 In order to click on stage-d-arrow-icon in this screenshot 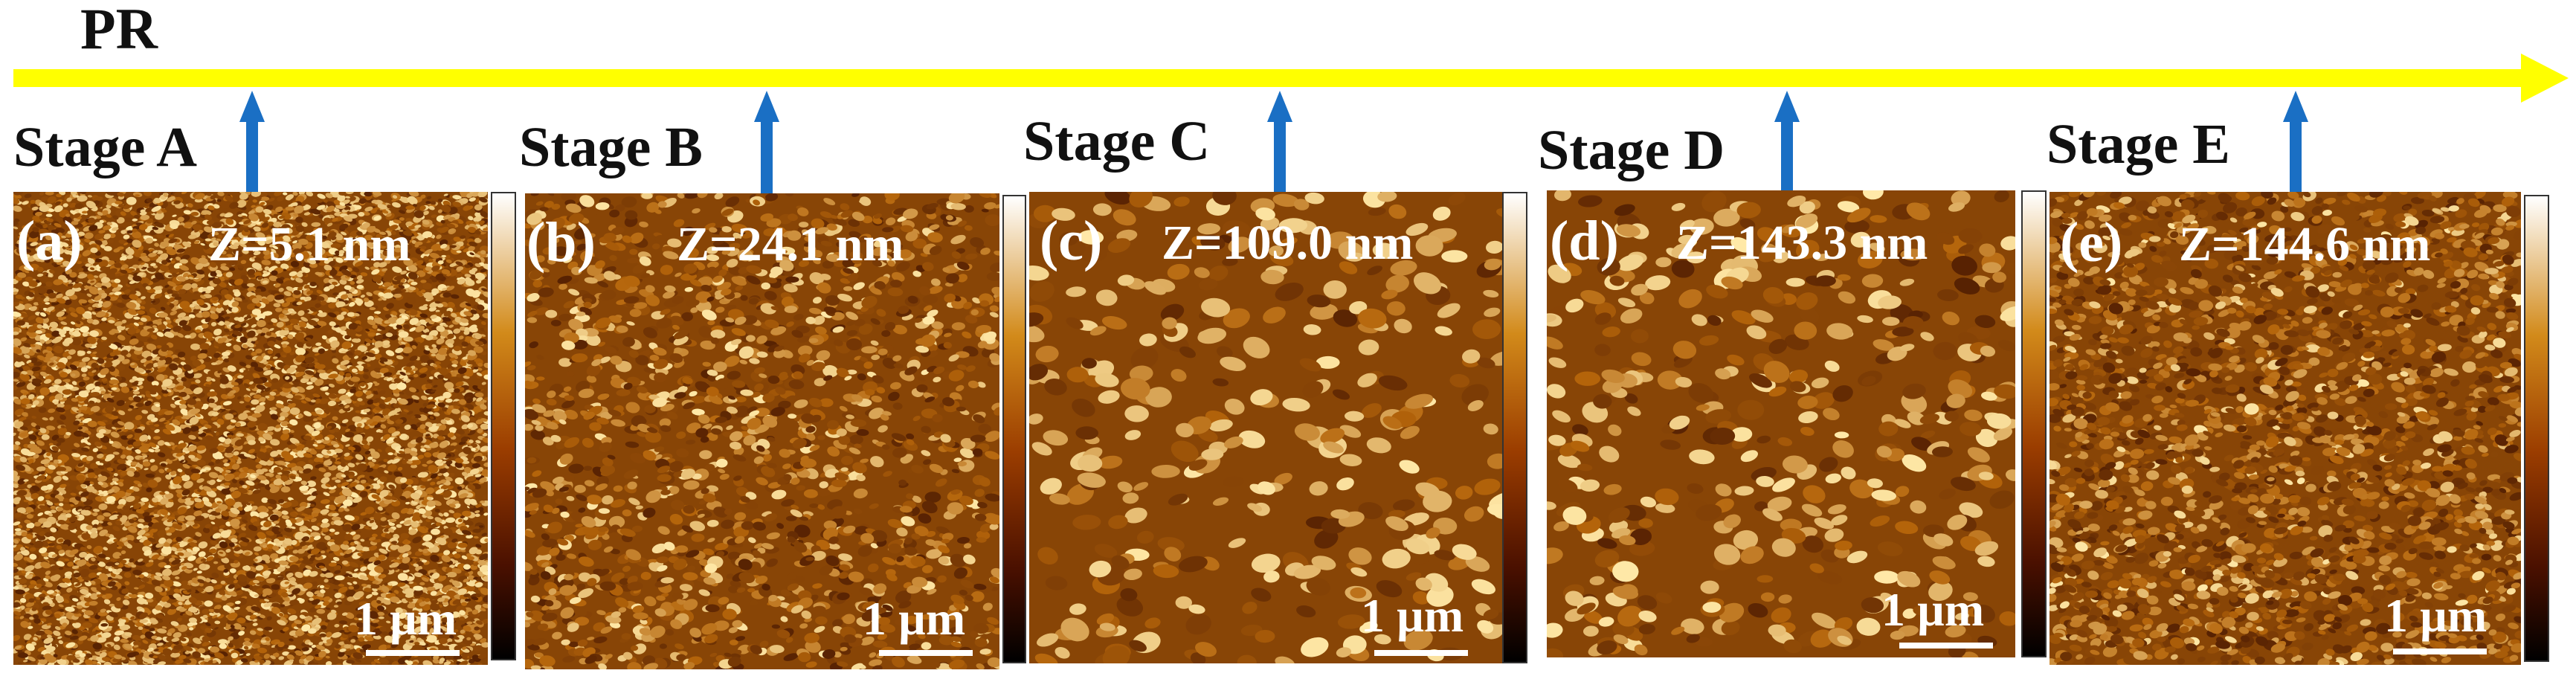, I will do `click(1787, 143)`.